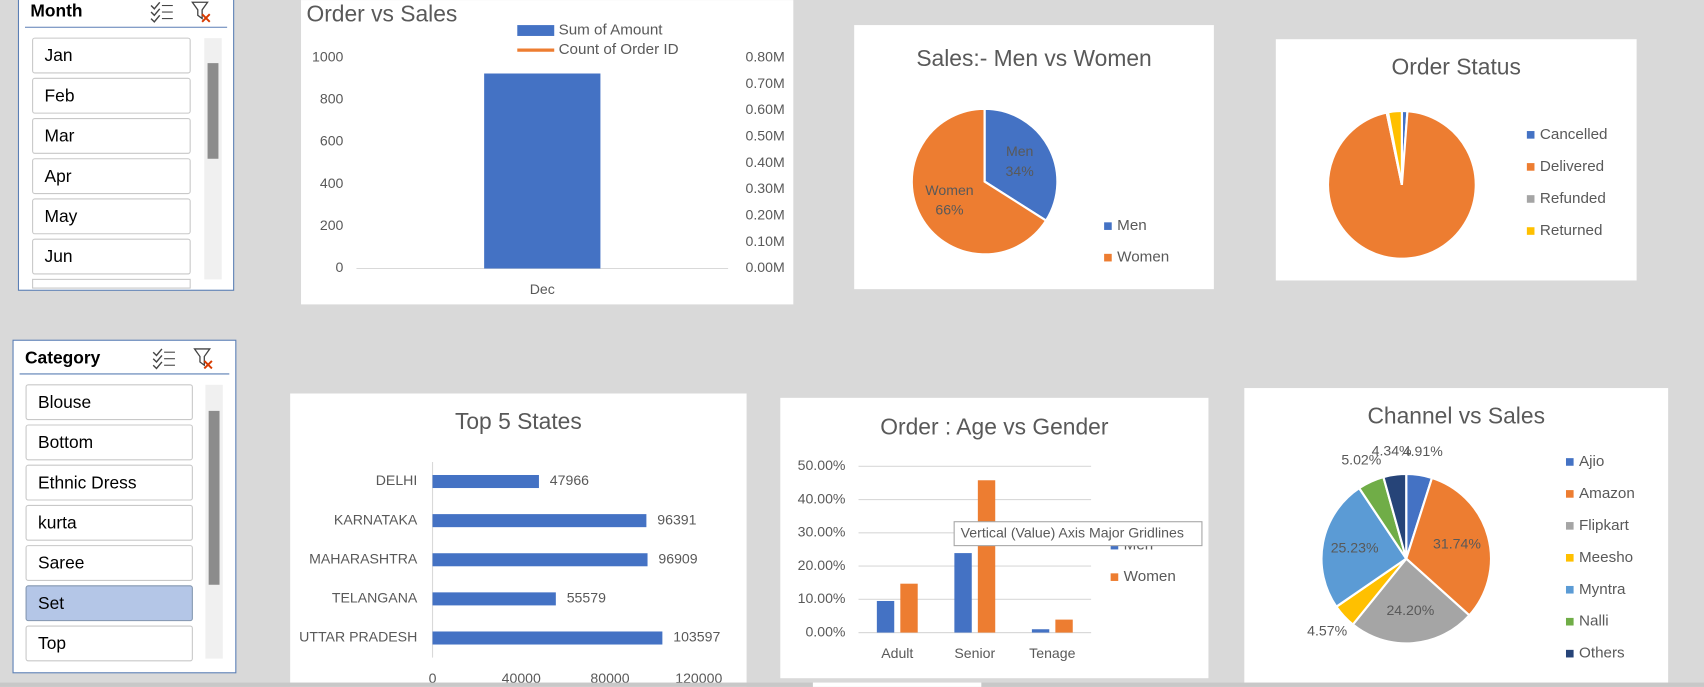 The width and height of the screenshot is (1704, 687). Describe the element at coordinates (61, 216) in the screenshot. I see `slicer-item-label: May` at that location.